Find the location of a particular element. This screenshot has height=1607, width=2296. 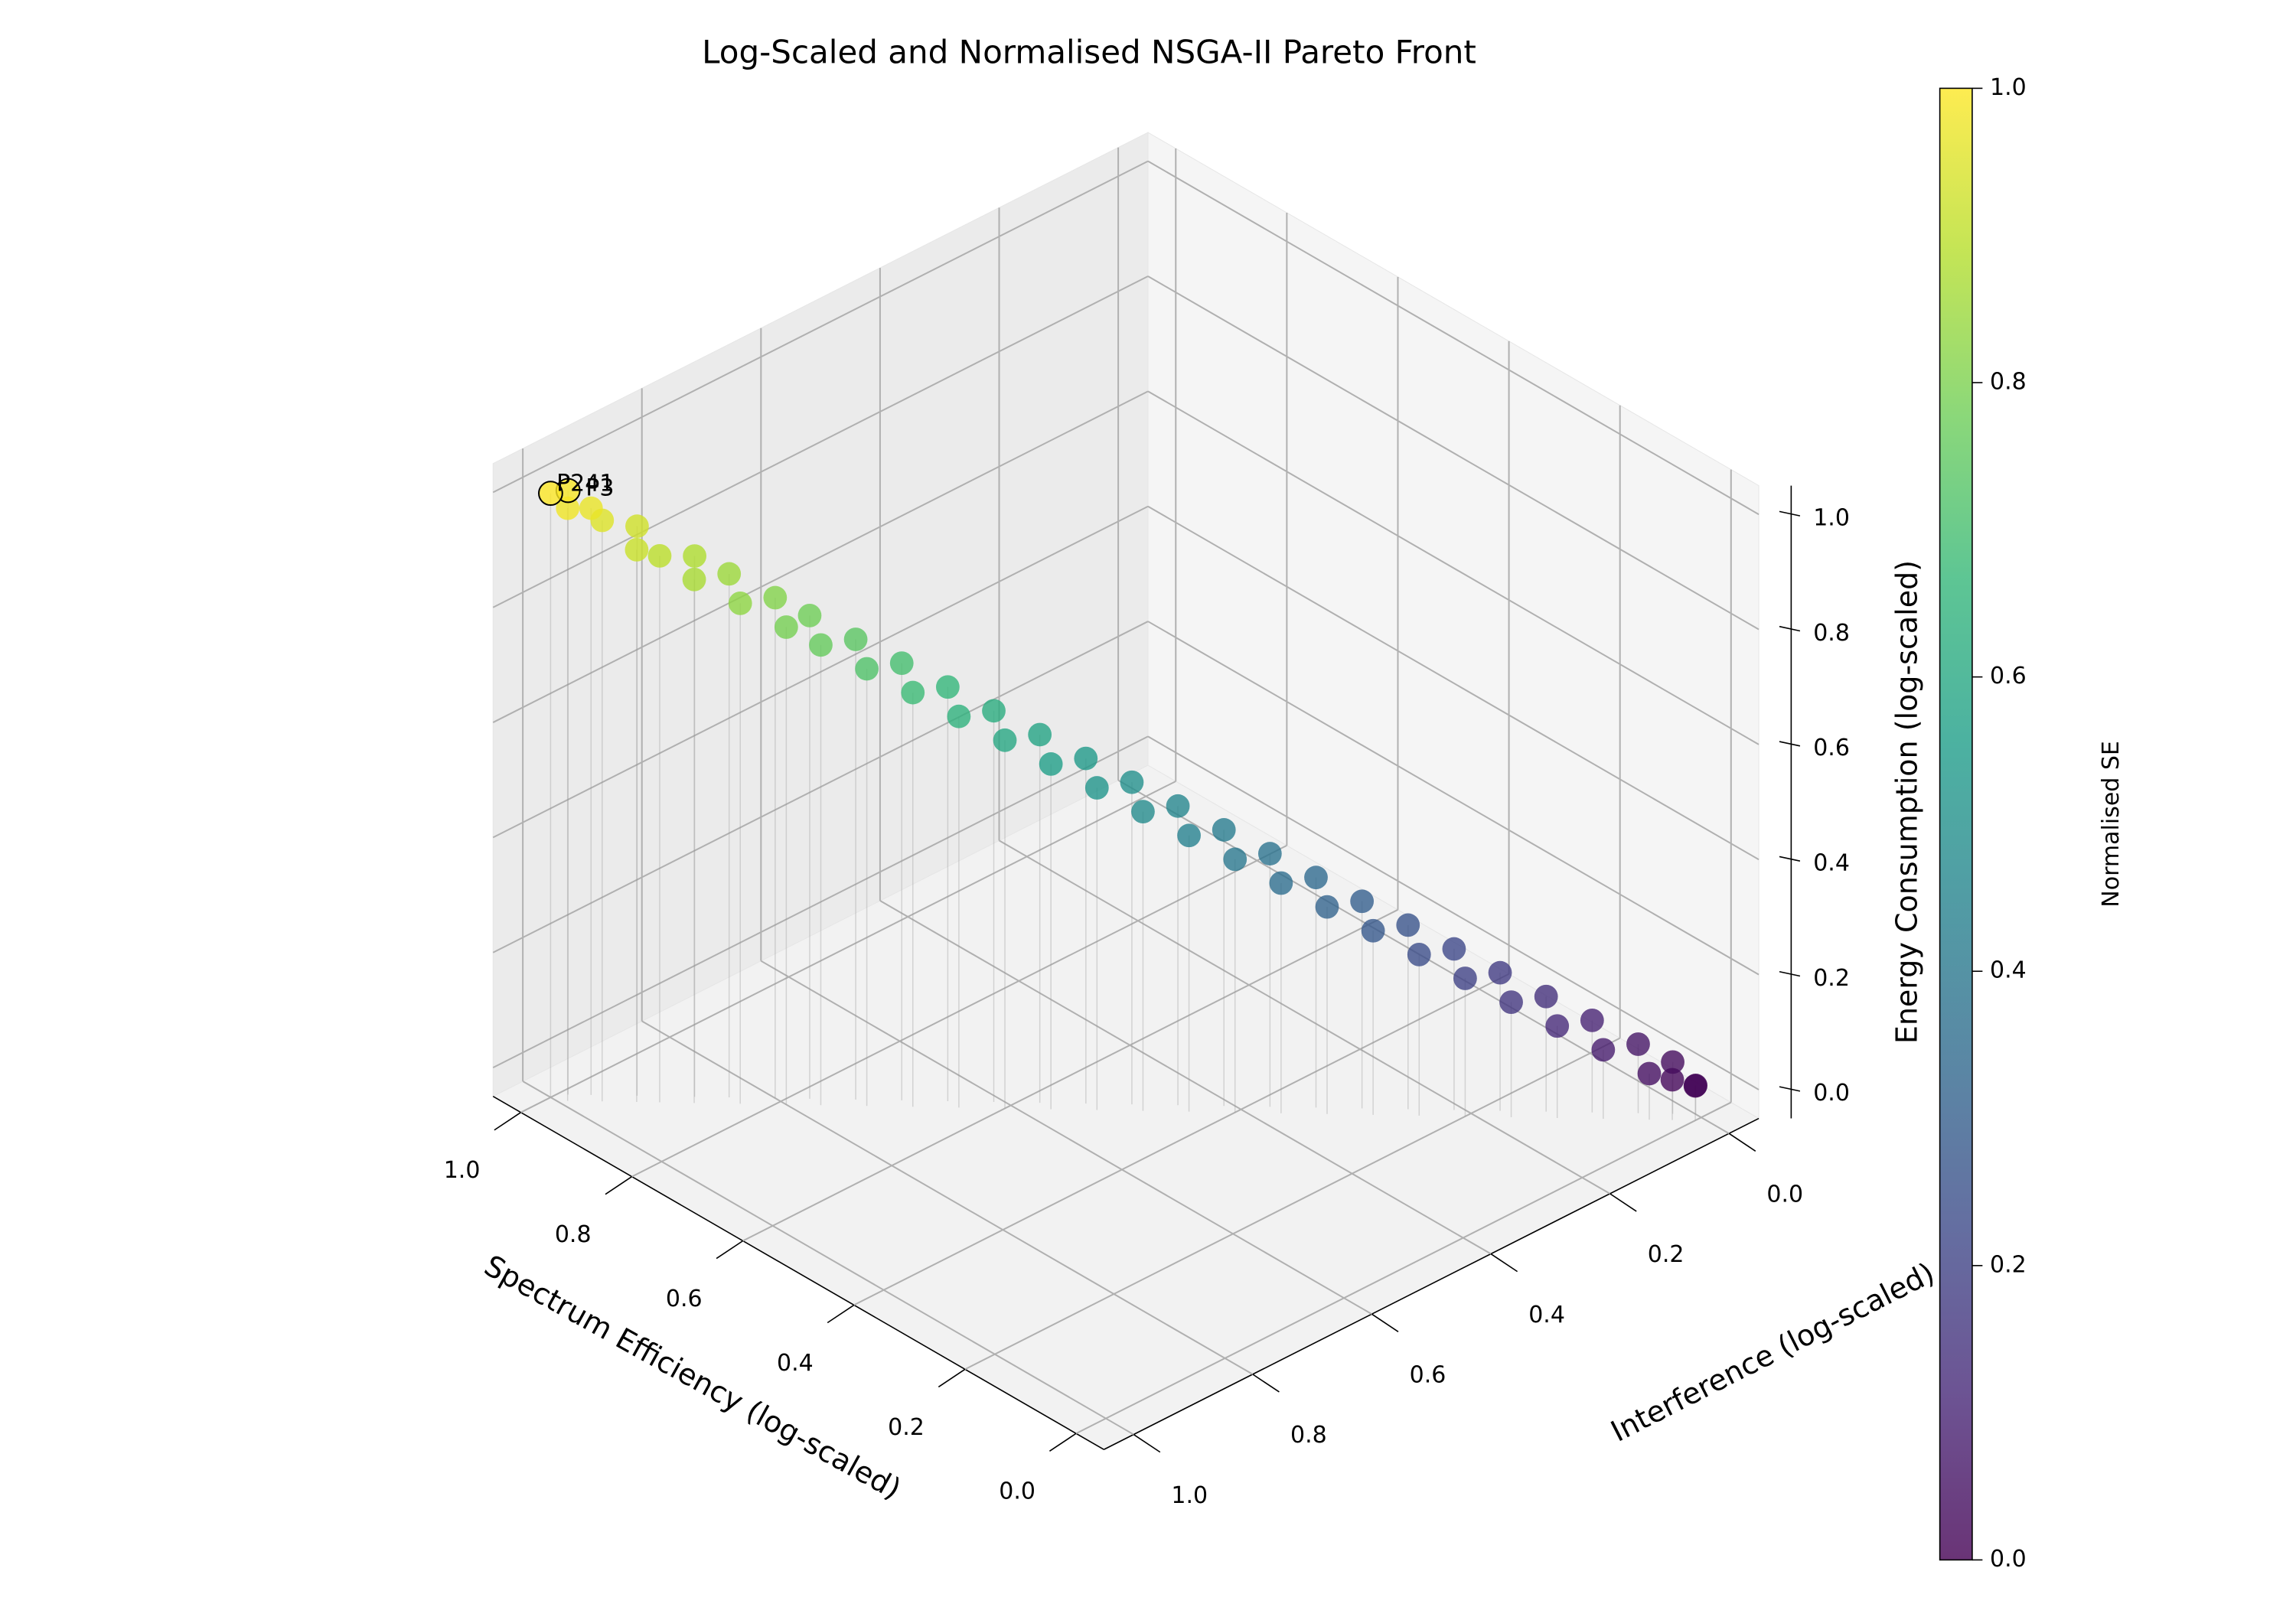

colorbar-label: Normalised SE is located at coordinates (2111, 825).